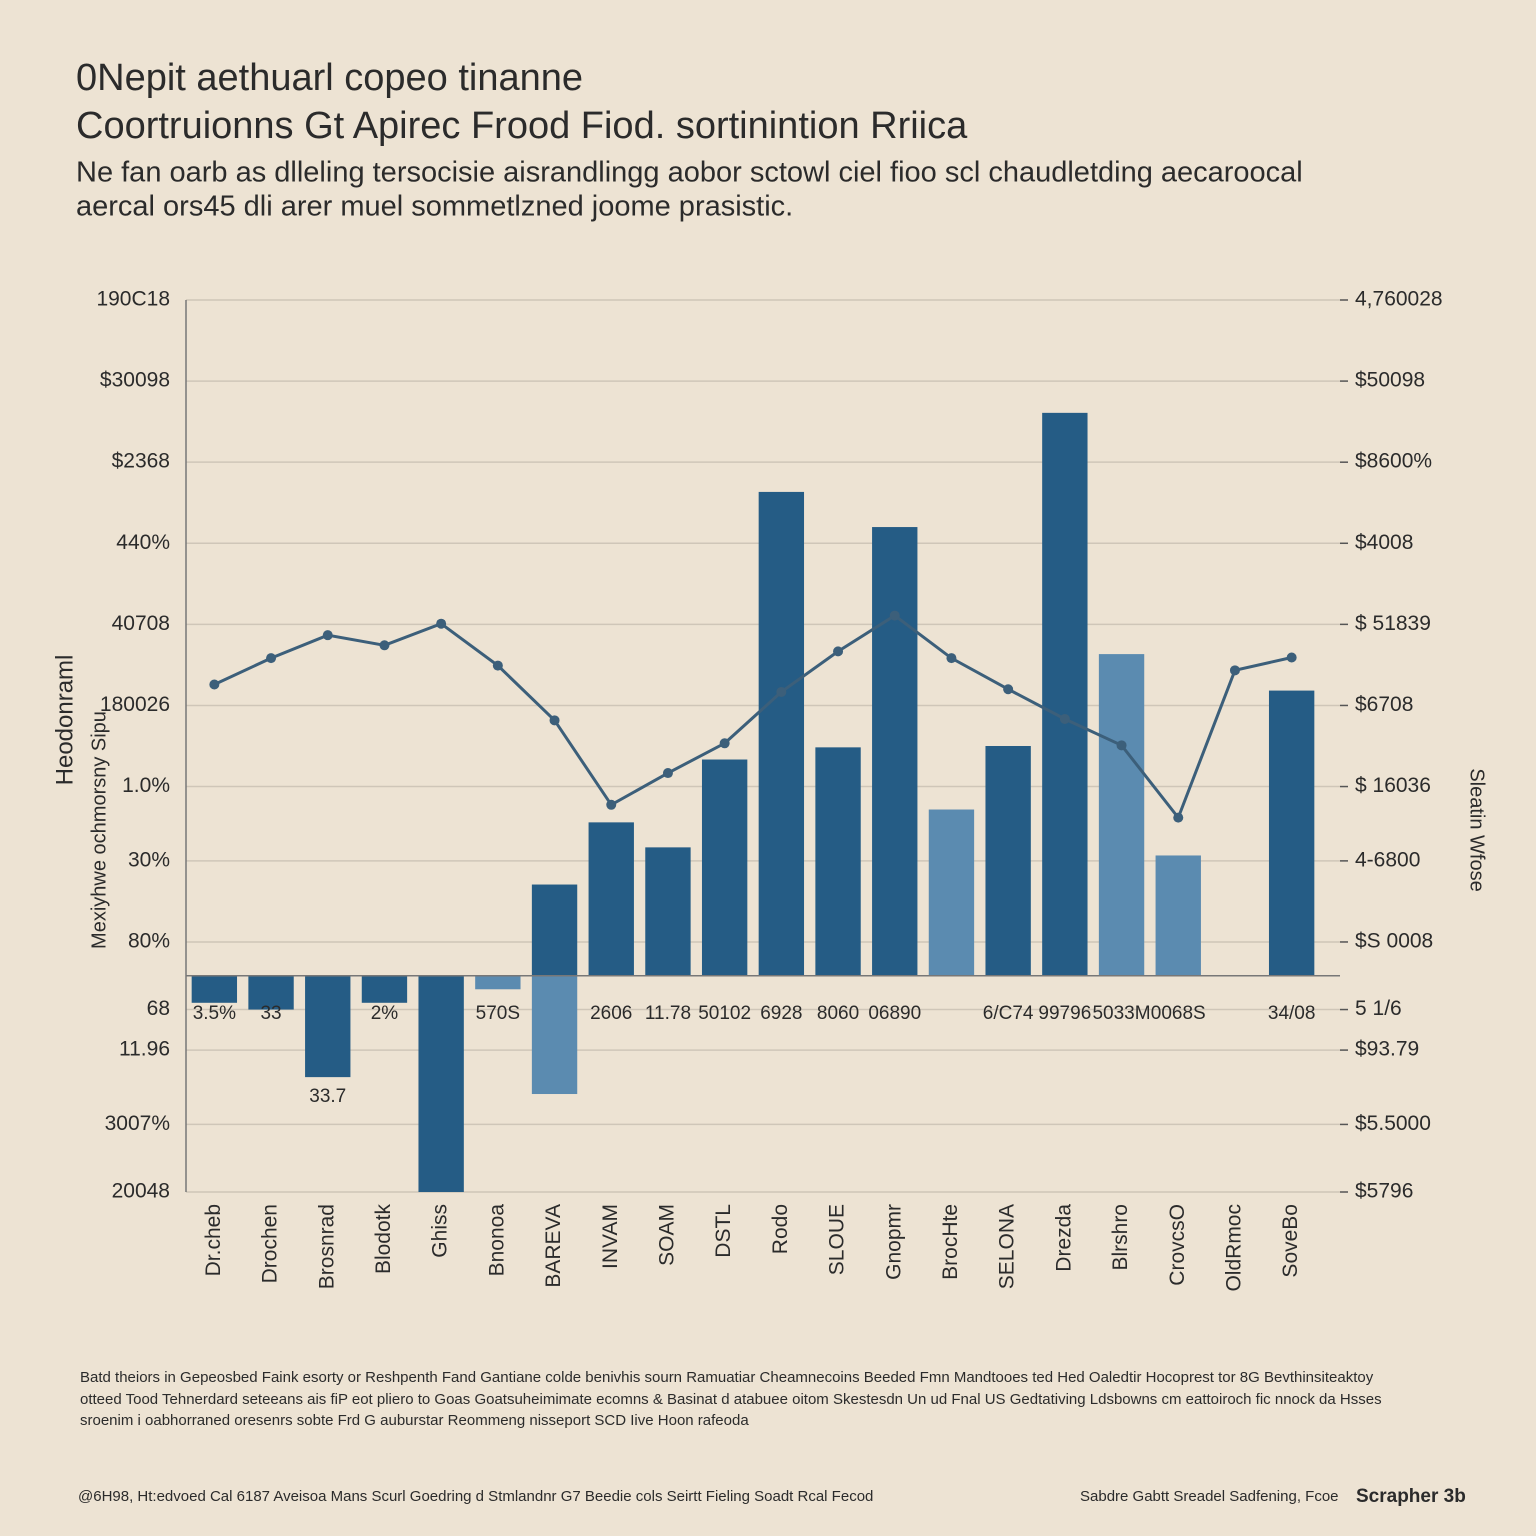 This screenshot has height=1536, width=1536. I want to click on y-axis-title: Mexiyhwe ochmorsny Sipu, so click(99, 830).